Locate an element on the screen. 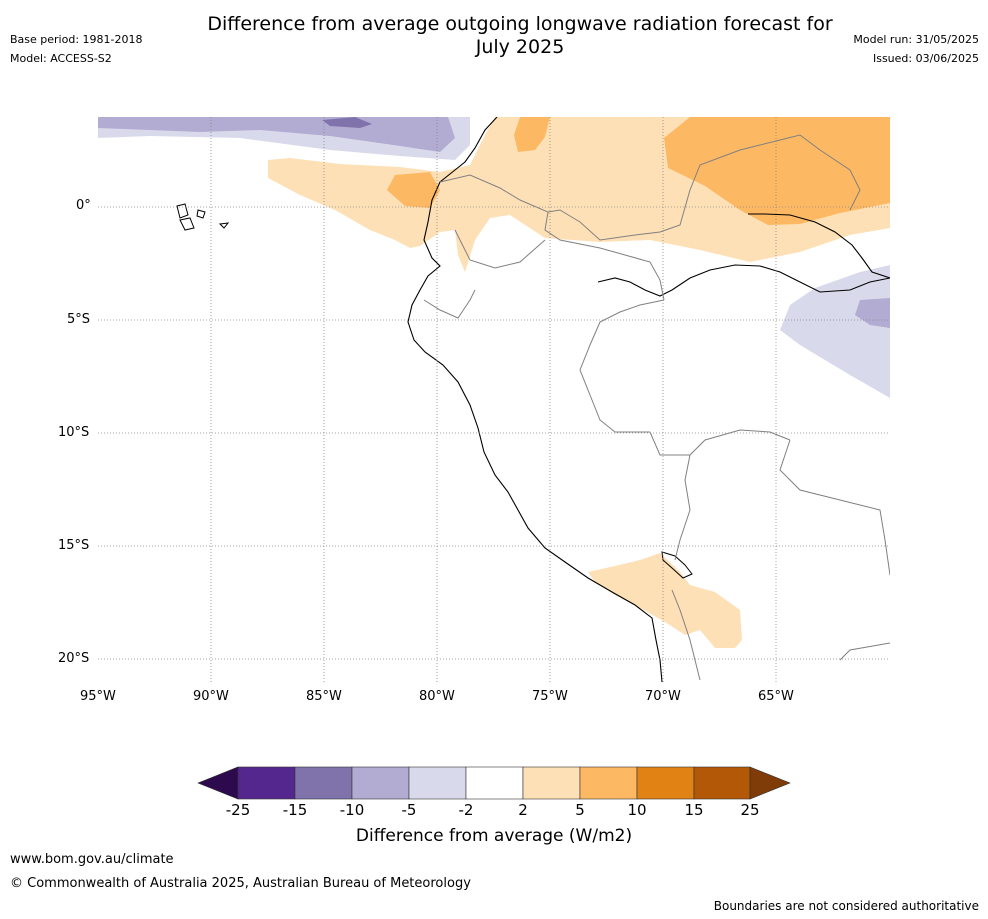 The width and height of the screenshot is (988, 919). lon-label-70w: 70°W is located at coordinates (663, 696).